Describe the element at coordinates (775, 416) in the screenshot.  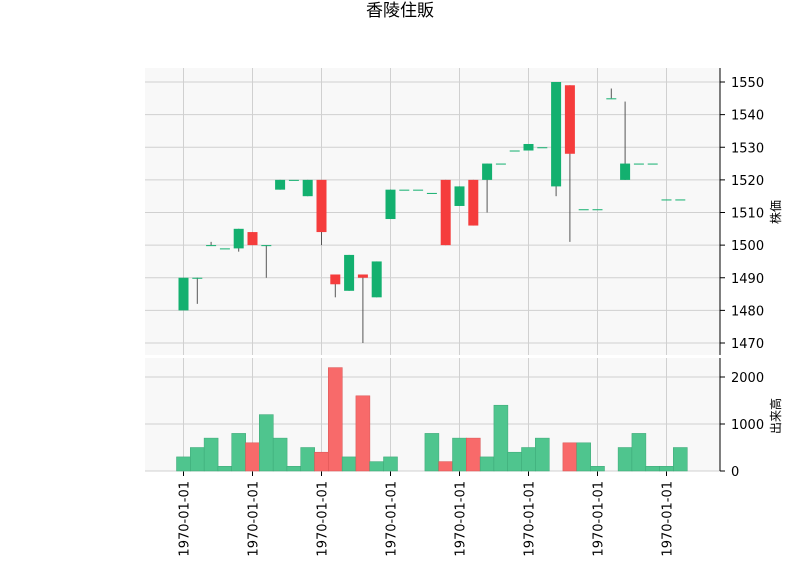
I see `volume-axis-label: 出来高` at that location.